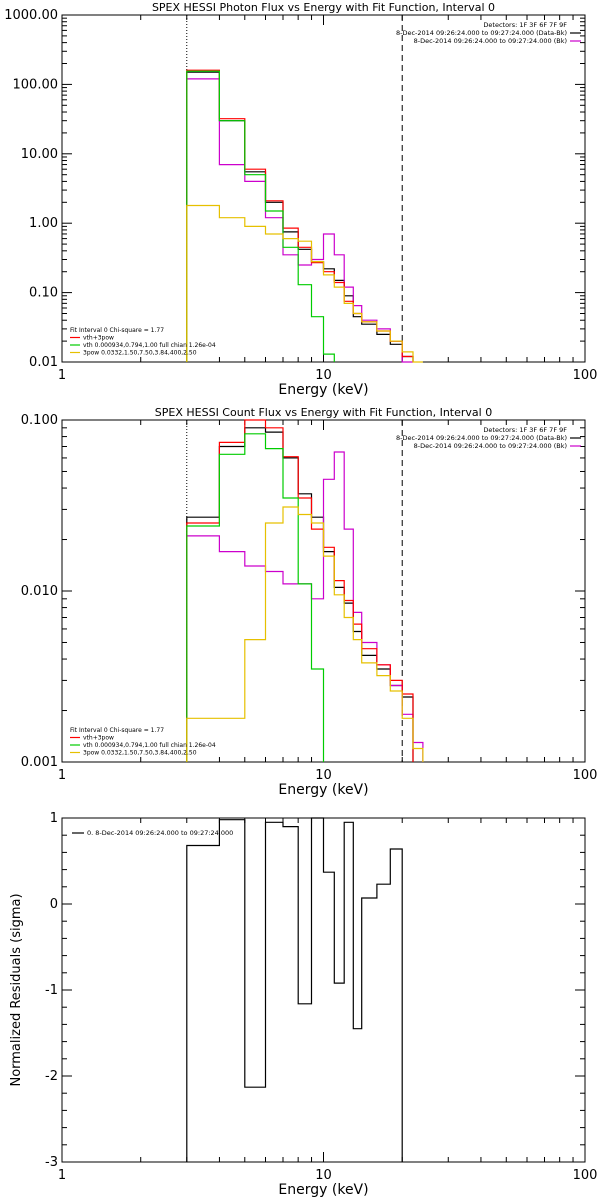 The width and height of the screenshot is (600, 1204). I want to click on y-tick-label: 0.10, so click(43, 293).